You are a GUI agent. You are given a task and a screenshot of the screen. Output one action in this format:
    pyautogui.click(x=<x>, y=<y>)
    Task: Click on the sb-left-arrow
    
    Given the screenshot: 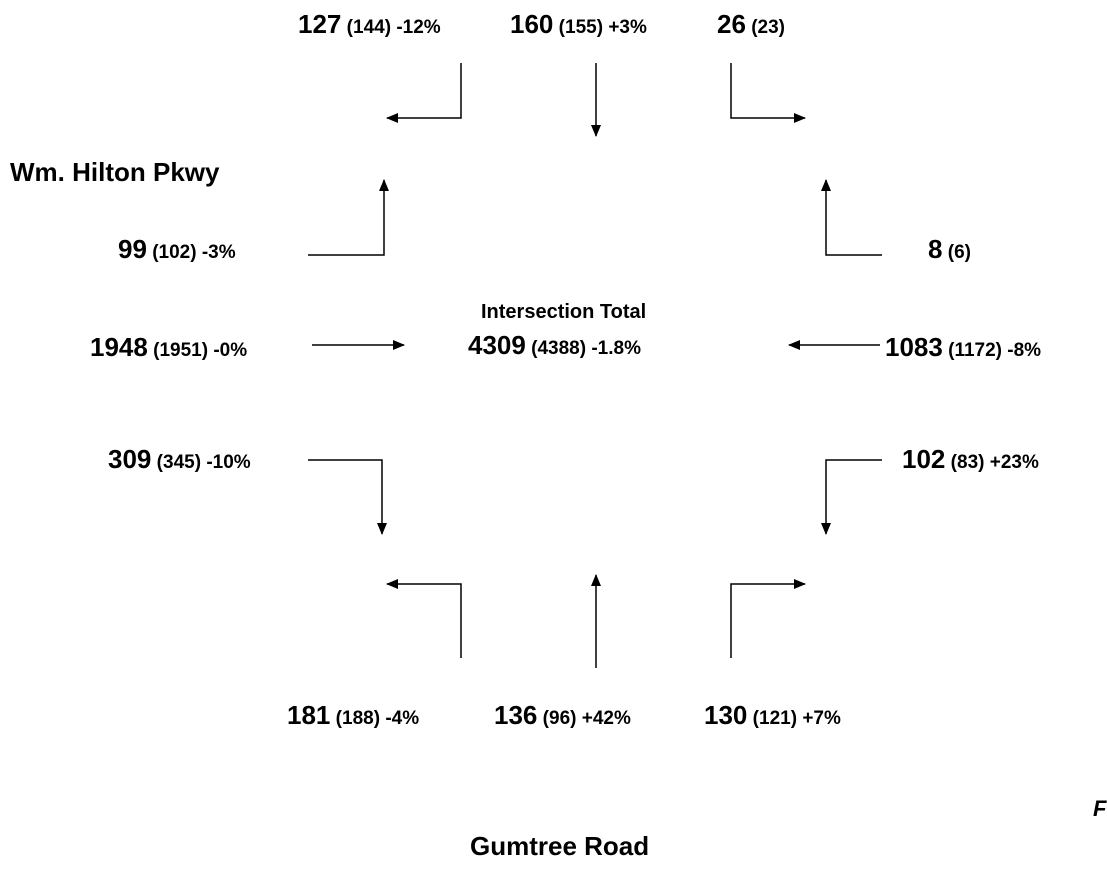 What is the action you would take?
    pyautogui.click(x=768, y=93)
    